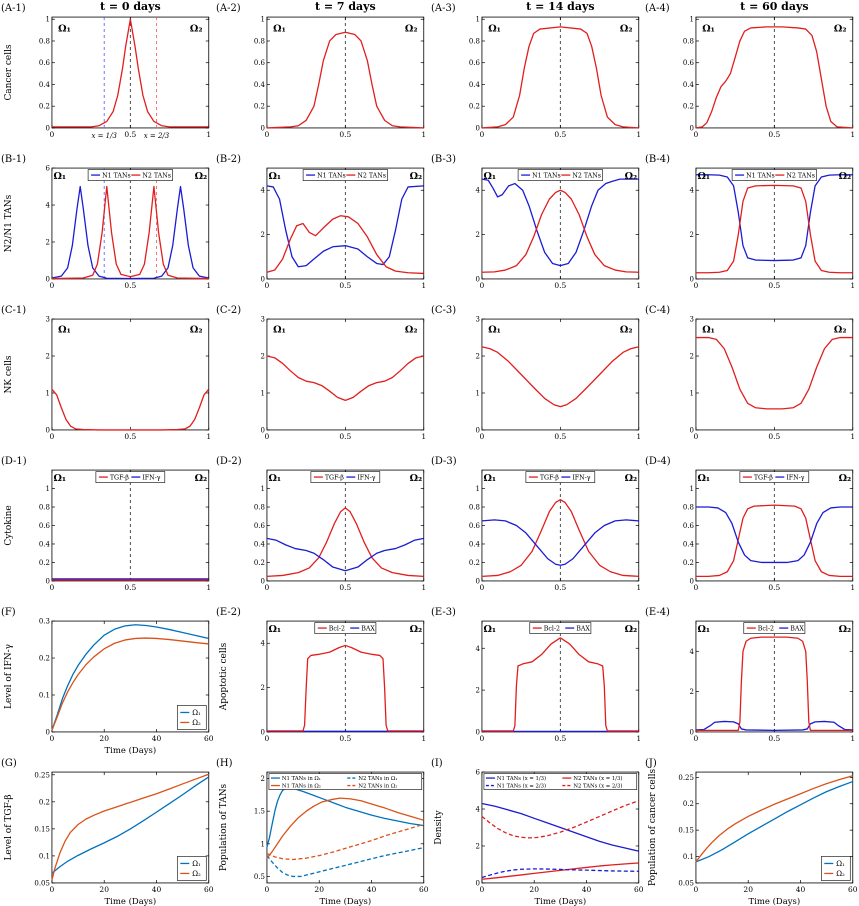  What do you see at coordinates (560, 901) in the screenshot?
I see `x-axis-label: Time (Days)` at bounding box center [560, 901].